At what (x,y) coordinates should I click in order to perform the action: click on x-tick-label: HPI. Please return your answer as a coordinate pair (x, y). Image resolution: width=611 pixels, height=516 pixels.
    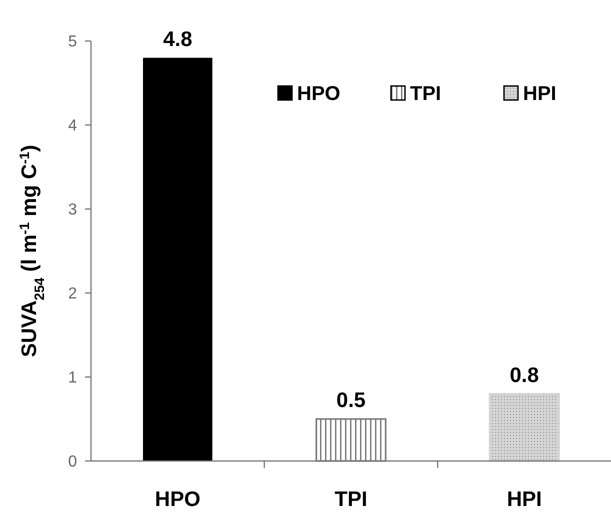
    Looking at the image, I should click on (524, 499).